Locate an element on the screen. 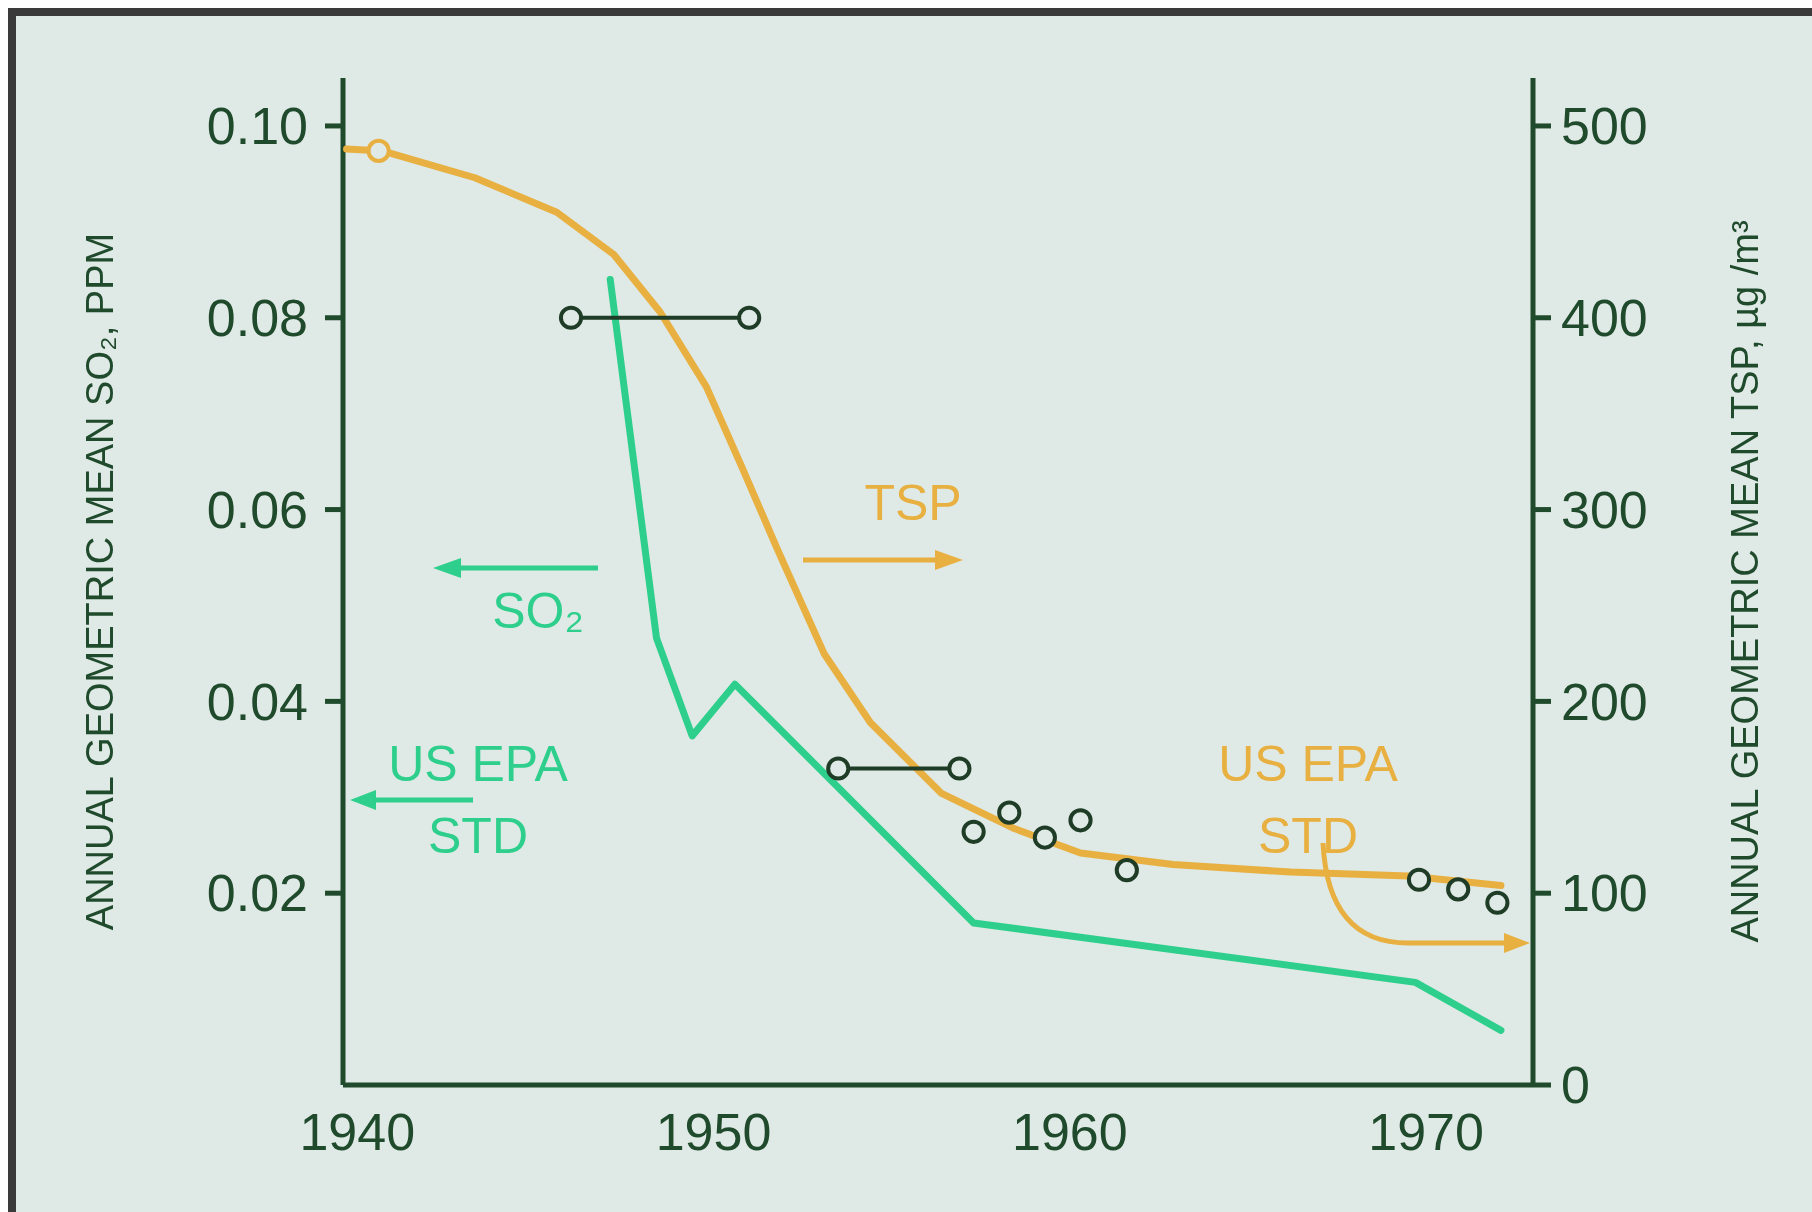 The height and width of the screenshot is (1212, 1812). y2-axis-title: ANNUAL GEOMETRIC MEAN TSP, µg /m³ is located at coordinates (1745, 581).